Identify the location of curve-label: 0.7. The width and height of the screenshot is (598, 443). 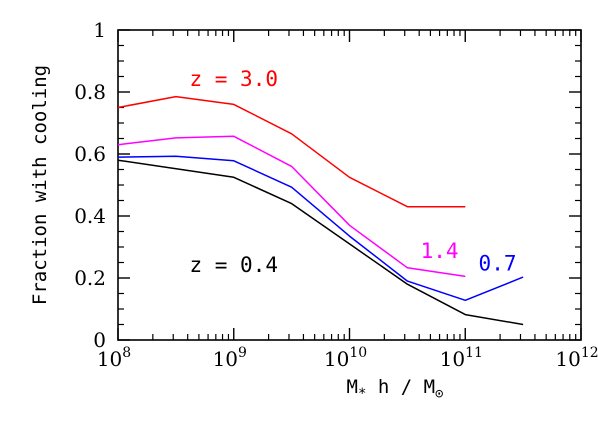
(498, 263).